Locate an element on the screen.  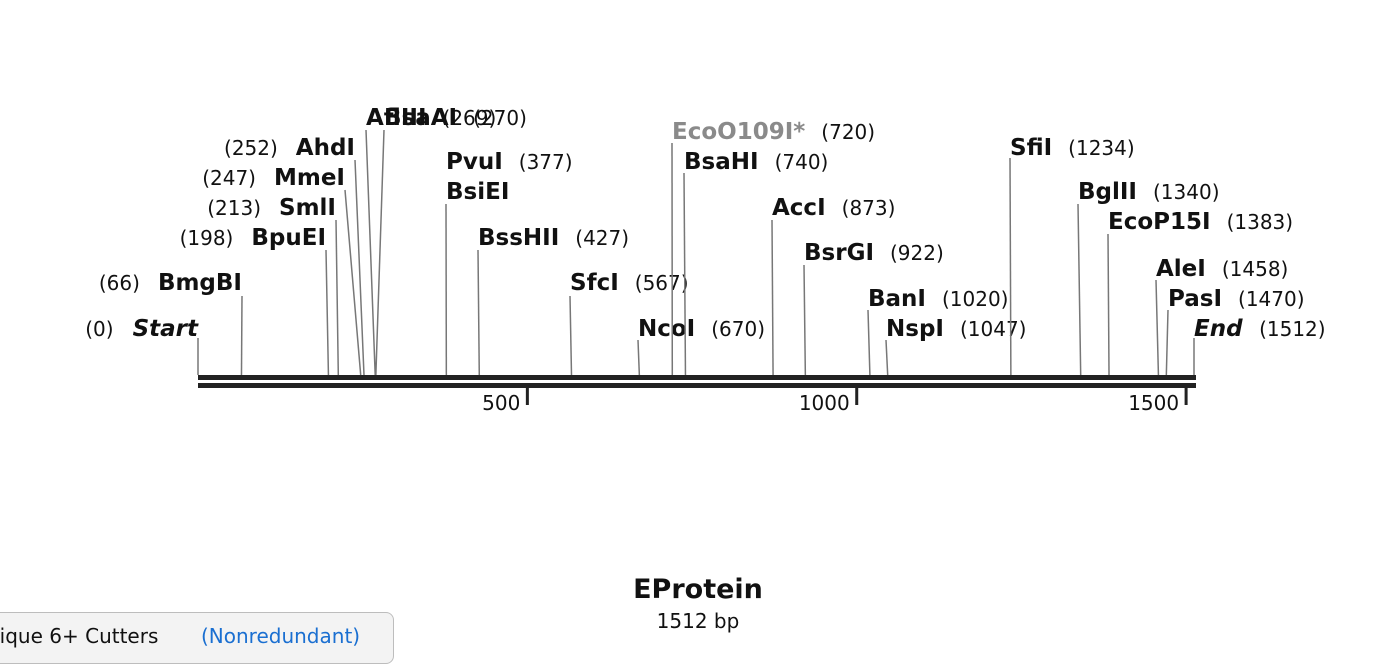
site-line-bpuei is located at coordinates (327, 312).